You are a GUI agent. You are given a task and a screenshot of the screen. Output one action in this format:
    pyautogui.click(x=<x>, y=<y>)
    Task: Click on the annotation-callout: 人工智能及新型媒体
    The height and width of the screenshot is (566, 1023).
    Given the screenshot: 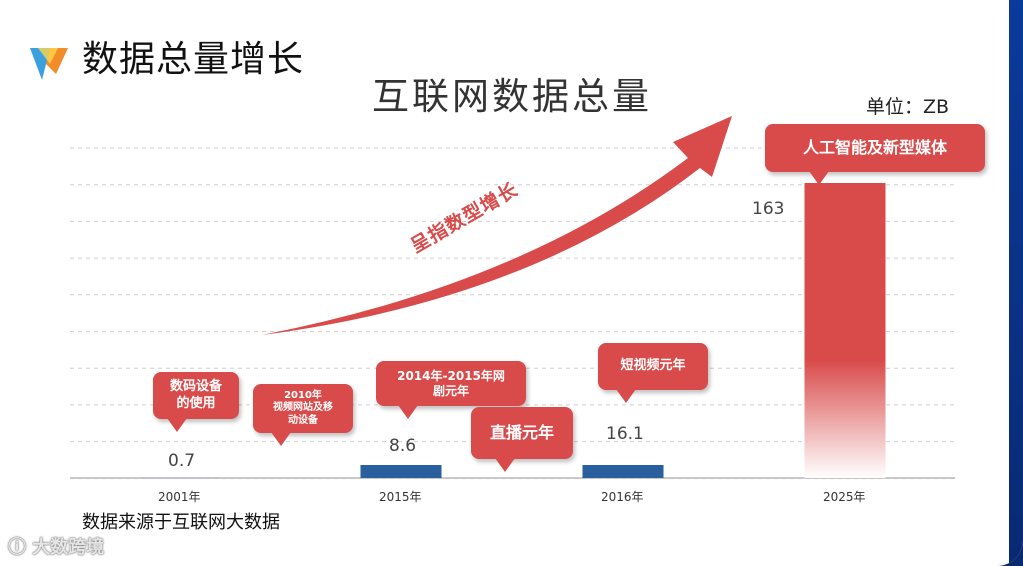 What is the action you would take?
    pyautogui.click(x=875, y=154)
    